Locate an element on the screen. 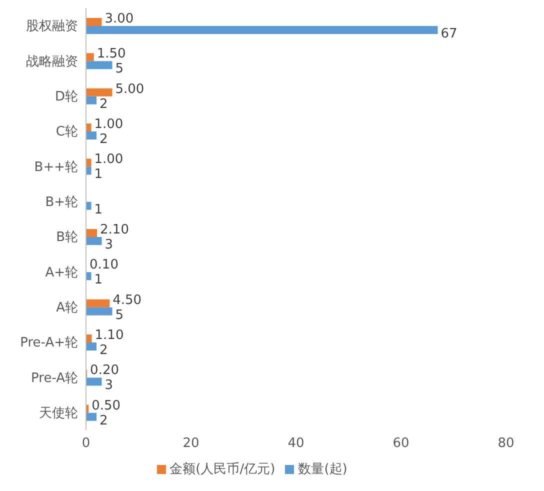 Image resolution: width=544 pixels, height=491 pixels. y-tick-label: A+轮 is located at coordinates (61, 272).